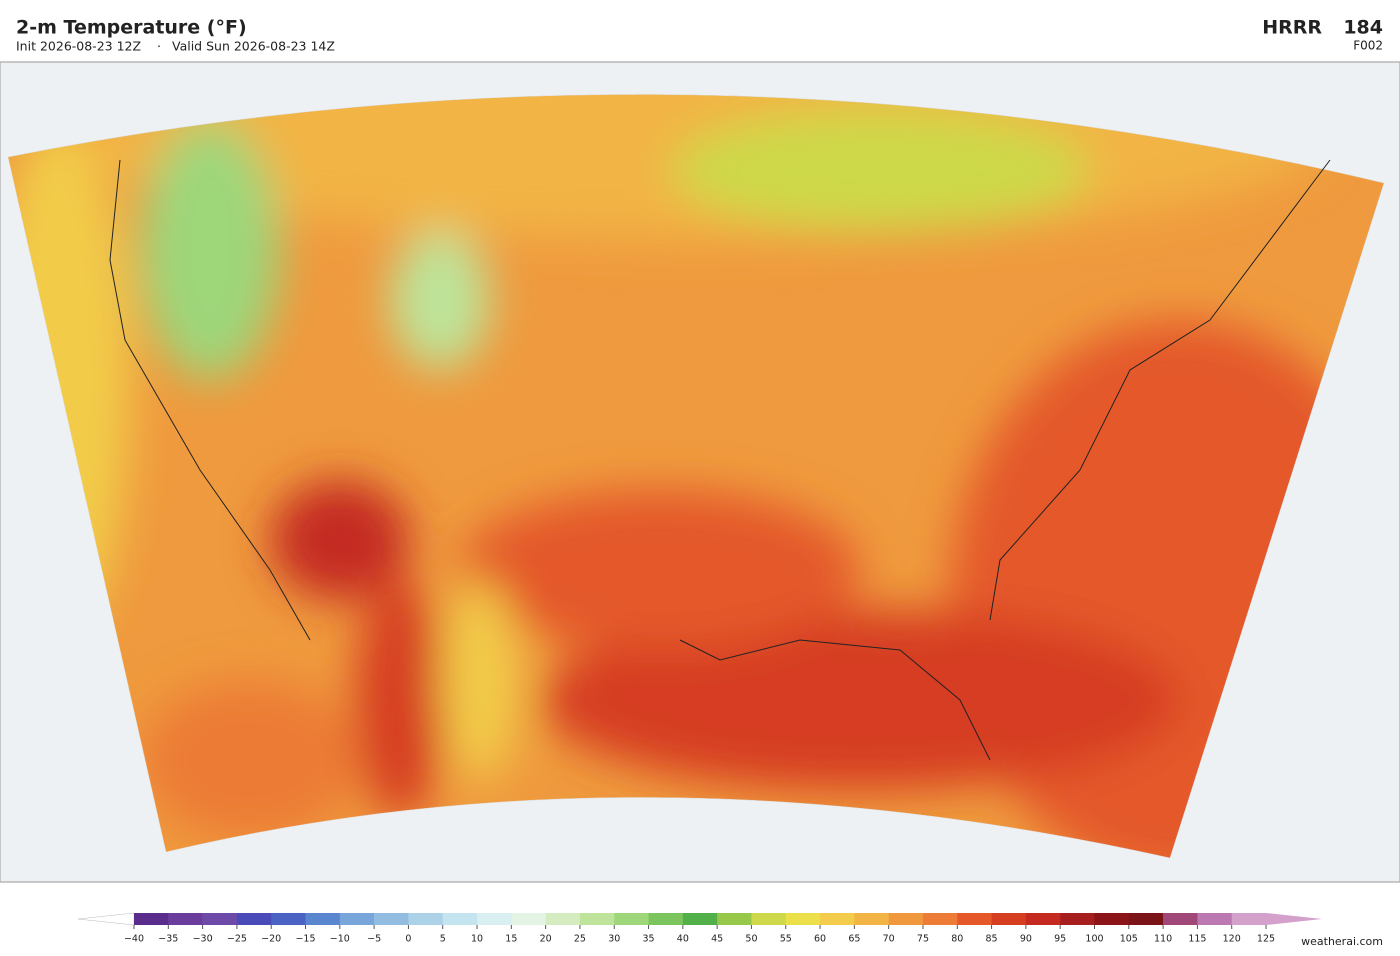 This screenshot has width=1400, height=956. What do you see at coordinates (168, 939) in the screenshot?
I see `tick-label: −35` at bounding box center [168, 939].